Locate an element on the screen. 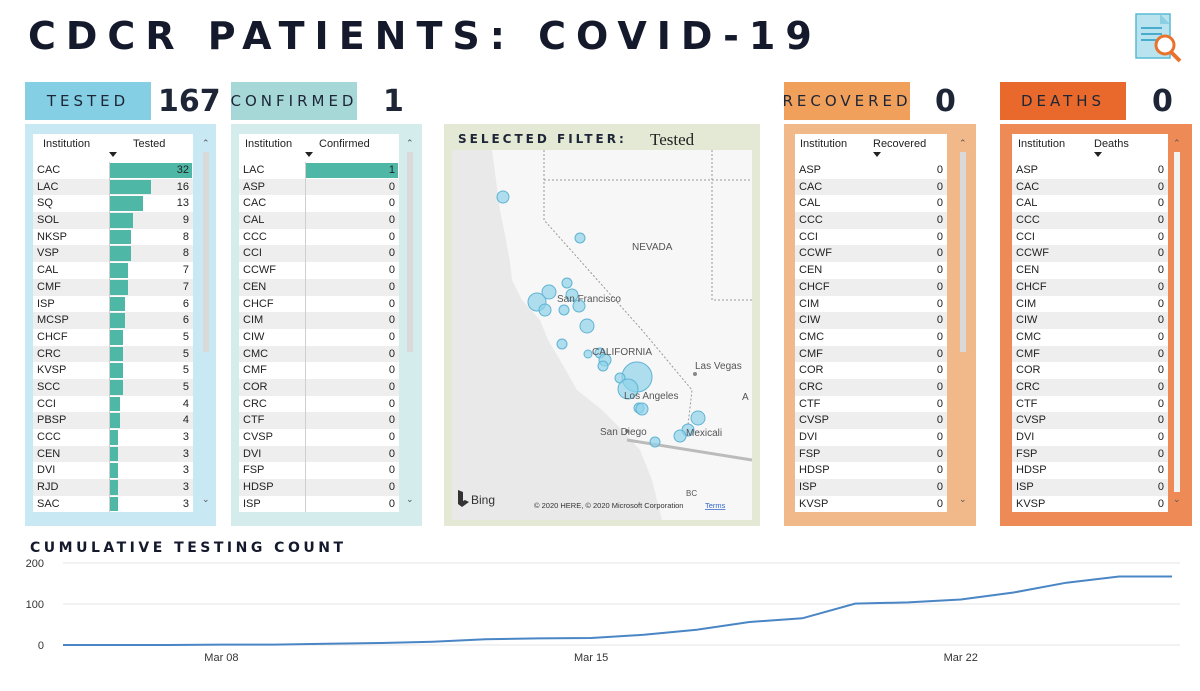 The width and height of the screenshot is (1200, 691). table-row: KVSP 0 is located at coordinates (1090, 504).